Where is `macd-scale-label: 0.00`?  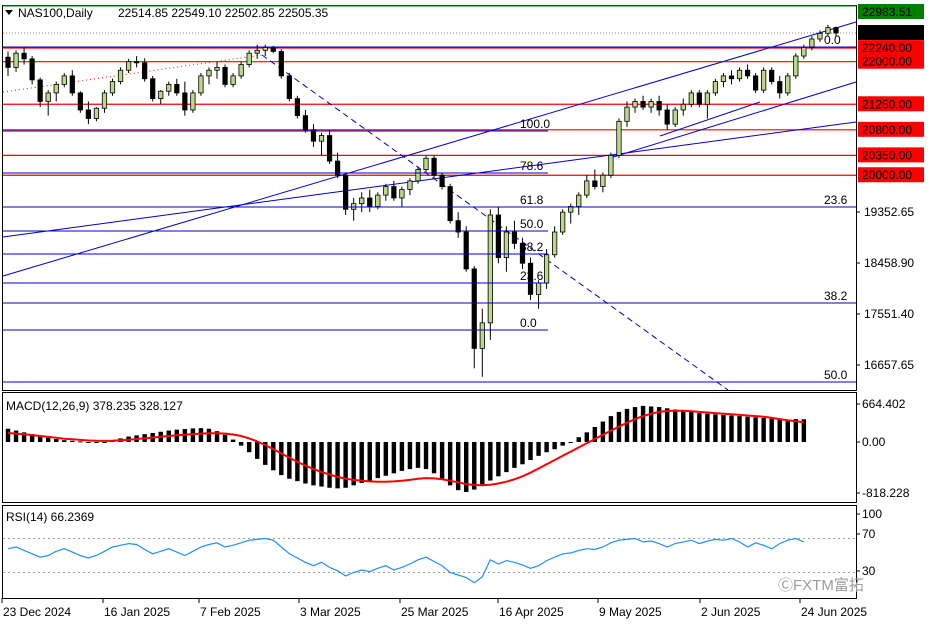 macd-scale-label: 0.00 is located at coordinates (874, 442).